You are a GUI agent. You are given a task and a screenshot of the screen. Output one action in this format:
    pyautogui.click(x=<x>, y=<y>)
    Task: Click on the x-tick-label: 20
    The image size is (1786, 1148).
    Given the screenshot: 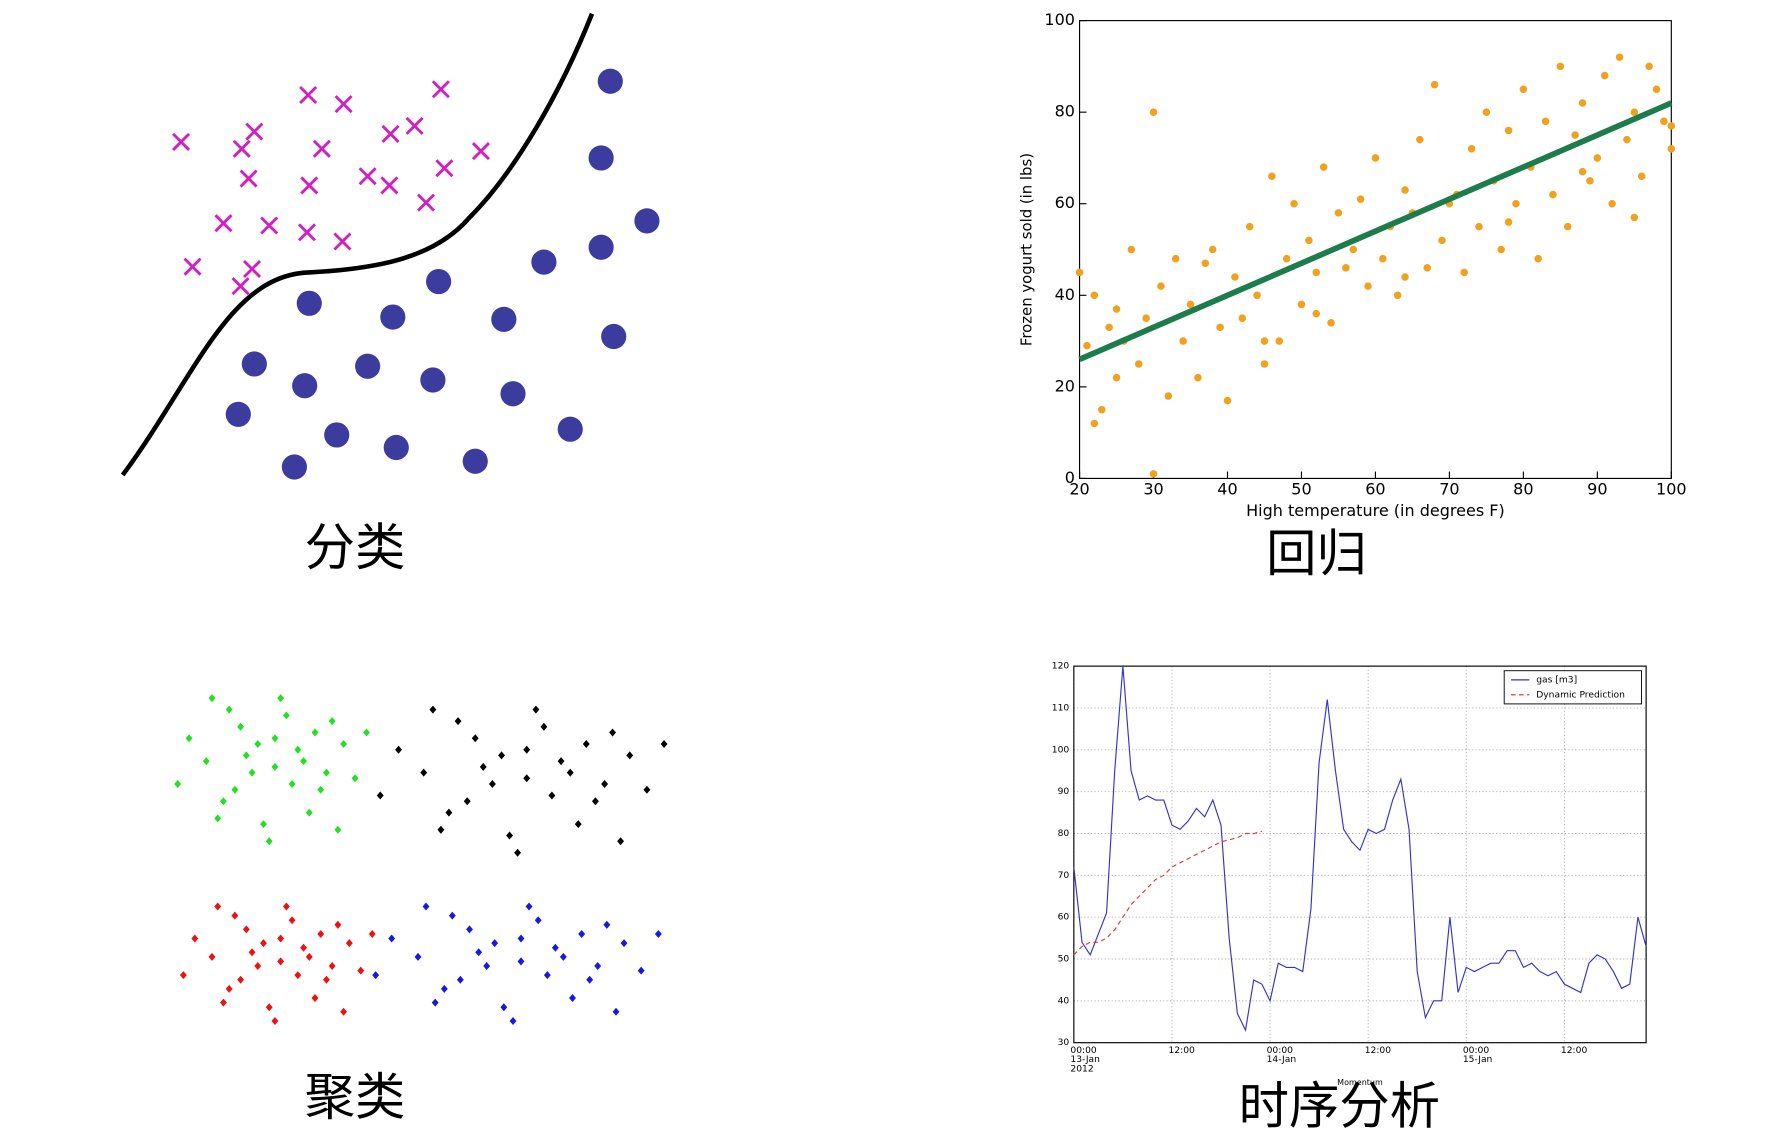 What is the action you would take?
    pyautogui.click(x=1079, y=488)
    